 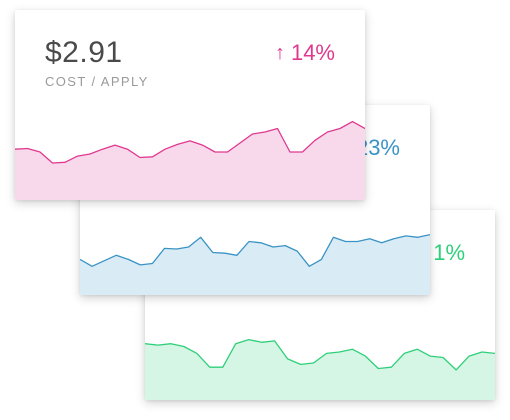 I want to click on arrow-up-icon: ↑, so click(x=279, y=53).